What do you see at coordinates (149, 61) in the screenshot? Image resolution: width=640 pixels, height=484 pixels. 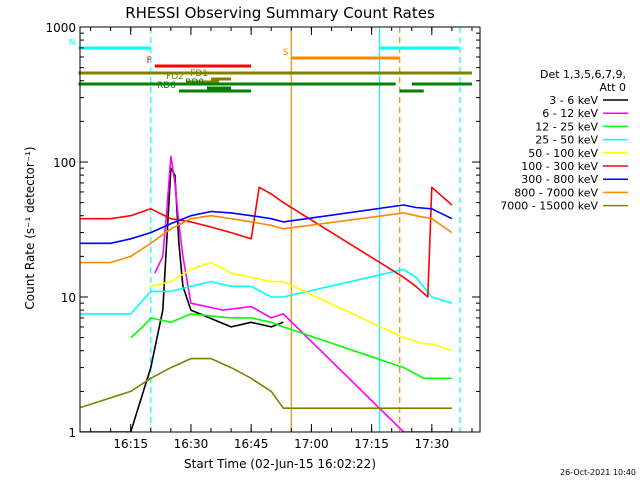 I see `flag-label-2: F` at bounding box center [149, 61].